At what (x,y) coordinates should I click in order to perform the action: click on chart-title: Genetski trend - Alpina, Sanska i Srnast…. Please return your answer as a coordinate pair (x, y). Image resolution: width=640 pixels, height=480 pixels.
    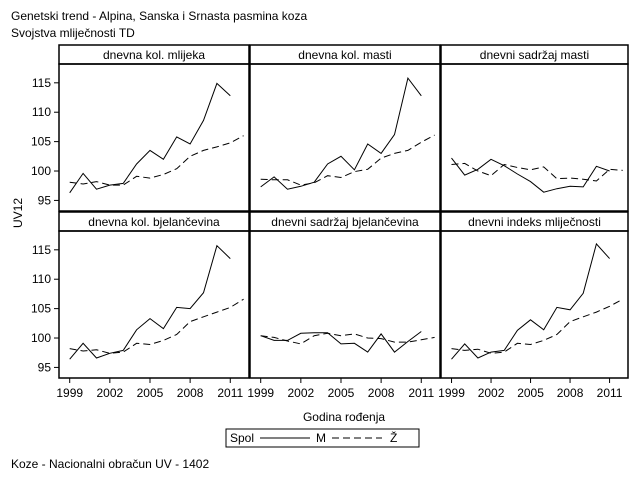
    Looking at the image, I should click on (159, 16).